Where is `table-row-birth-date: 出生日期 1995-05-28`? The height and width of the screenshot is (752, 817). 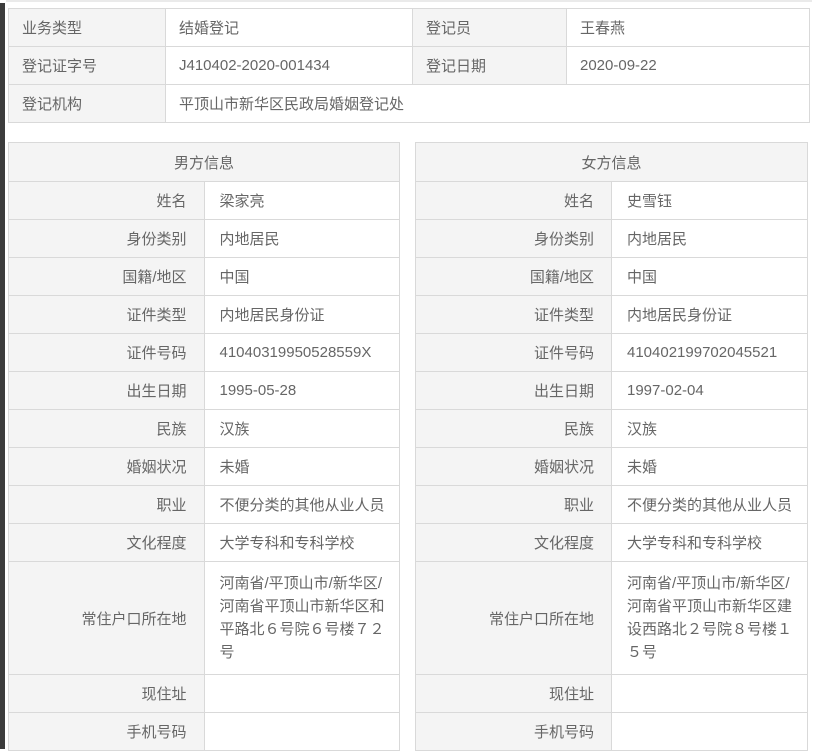 table-row-birth-date: 出生日期 1995-05-28 is located at coordinates (204, 390).